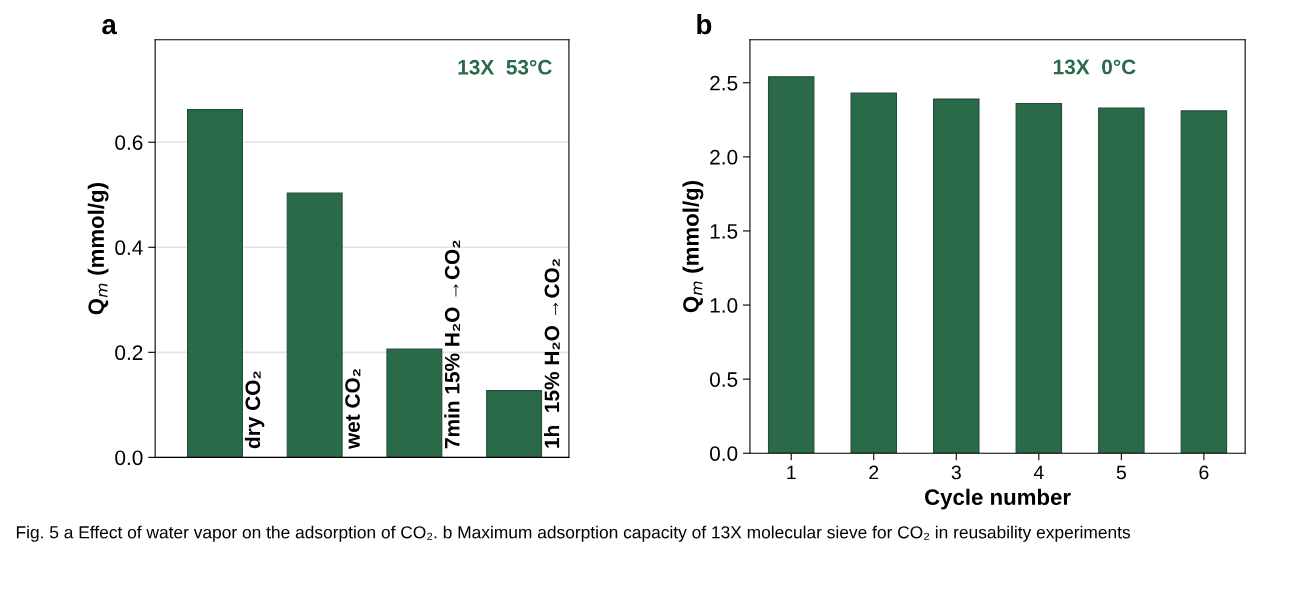  Describe the element at coordinates (452, 344) in the screenshot. I see `x-tick-label: 7min 15% H₂O →CO₂` at that location.